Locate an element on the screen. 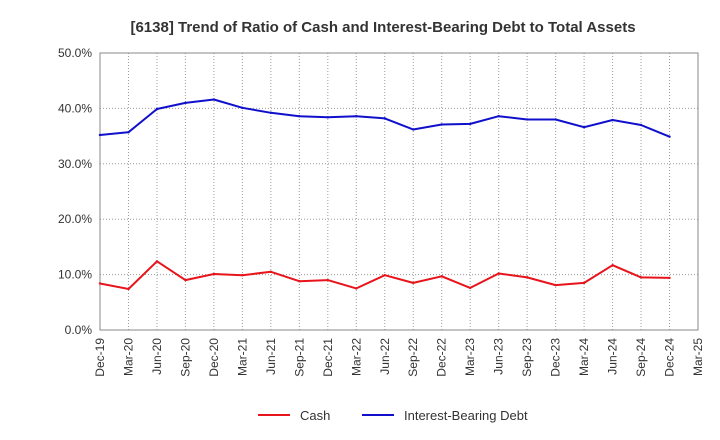  x-tick-label: Sep-20 is located at coordinates (185, 357).